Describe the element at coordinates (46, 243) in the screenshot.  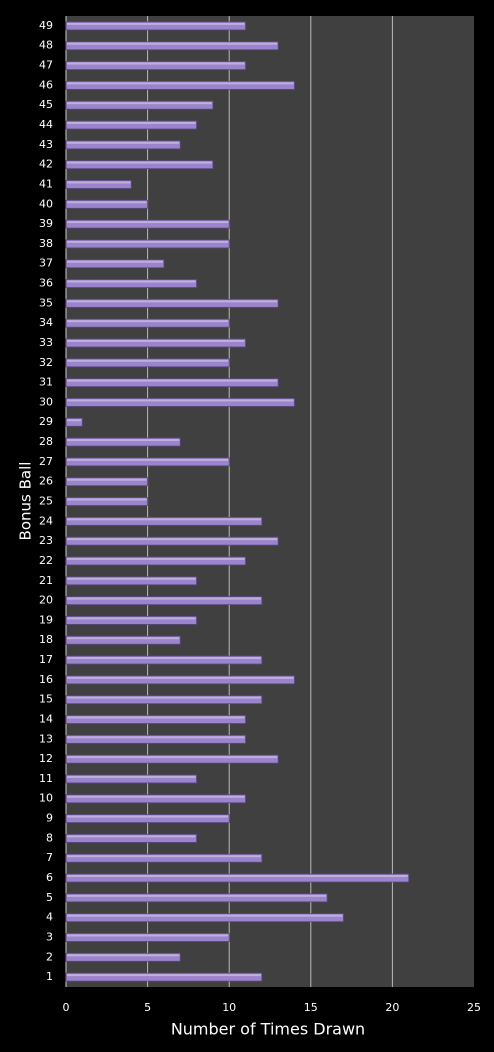
I see `y-tick-label: 38` at that location.